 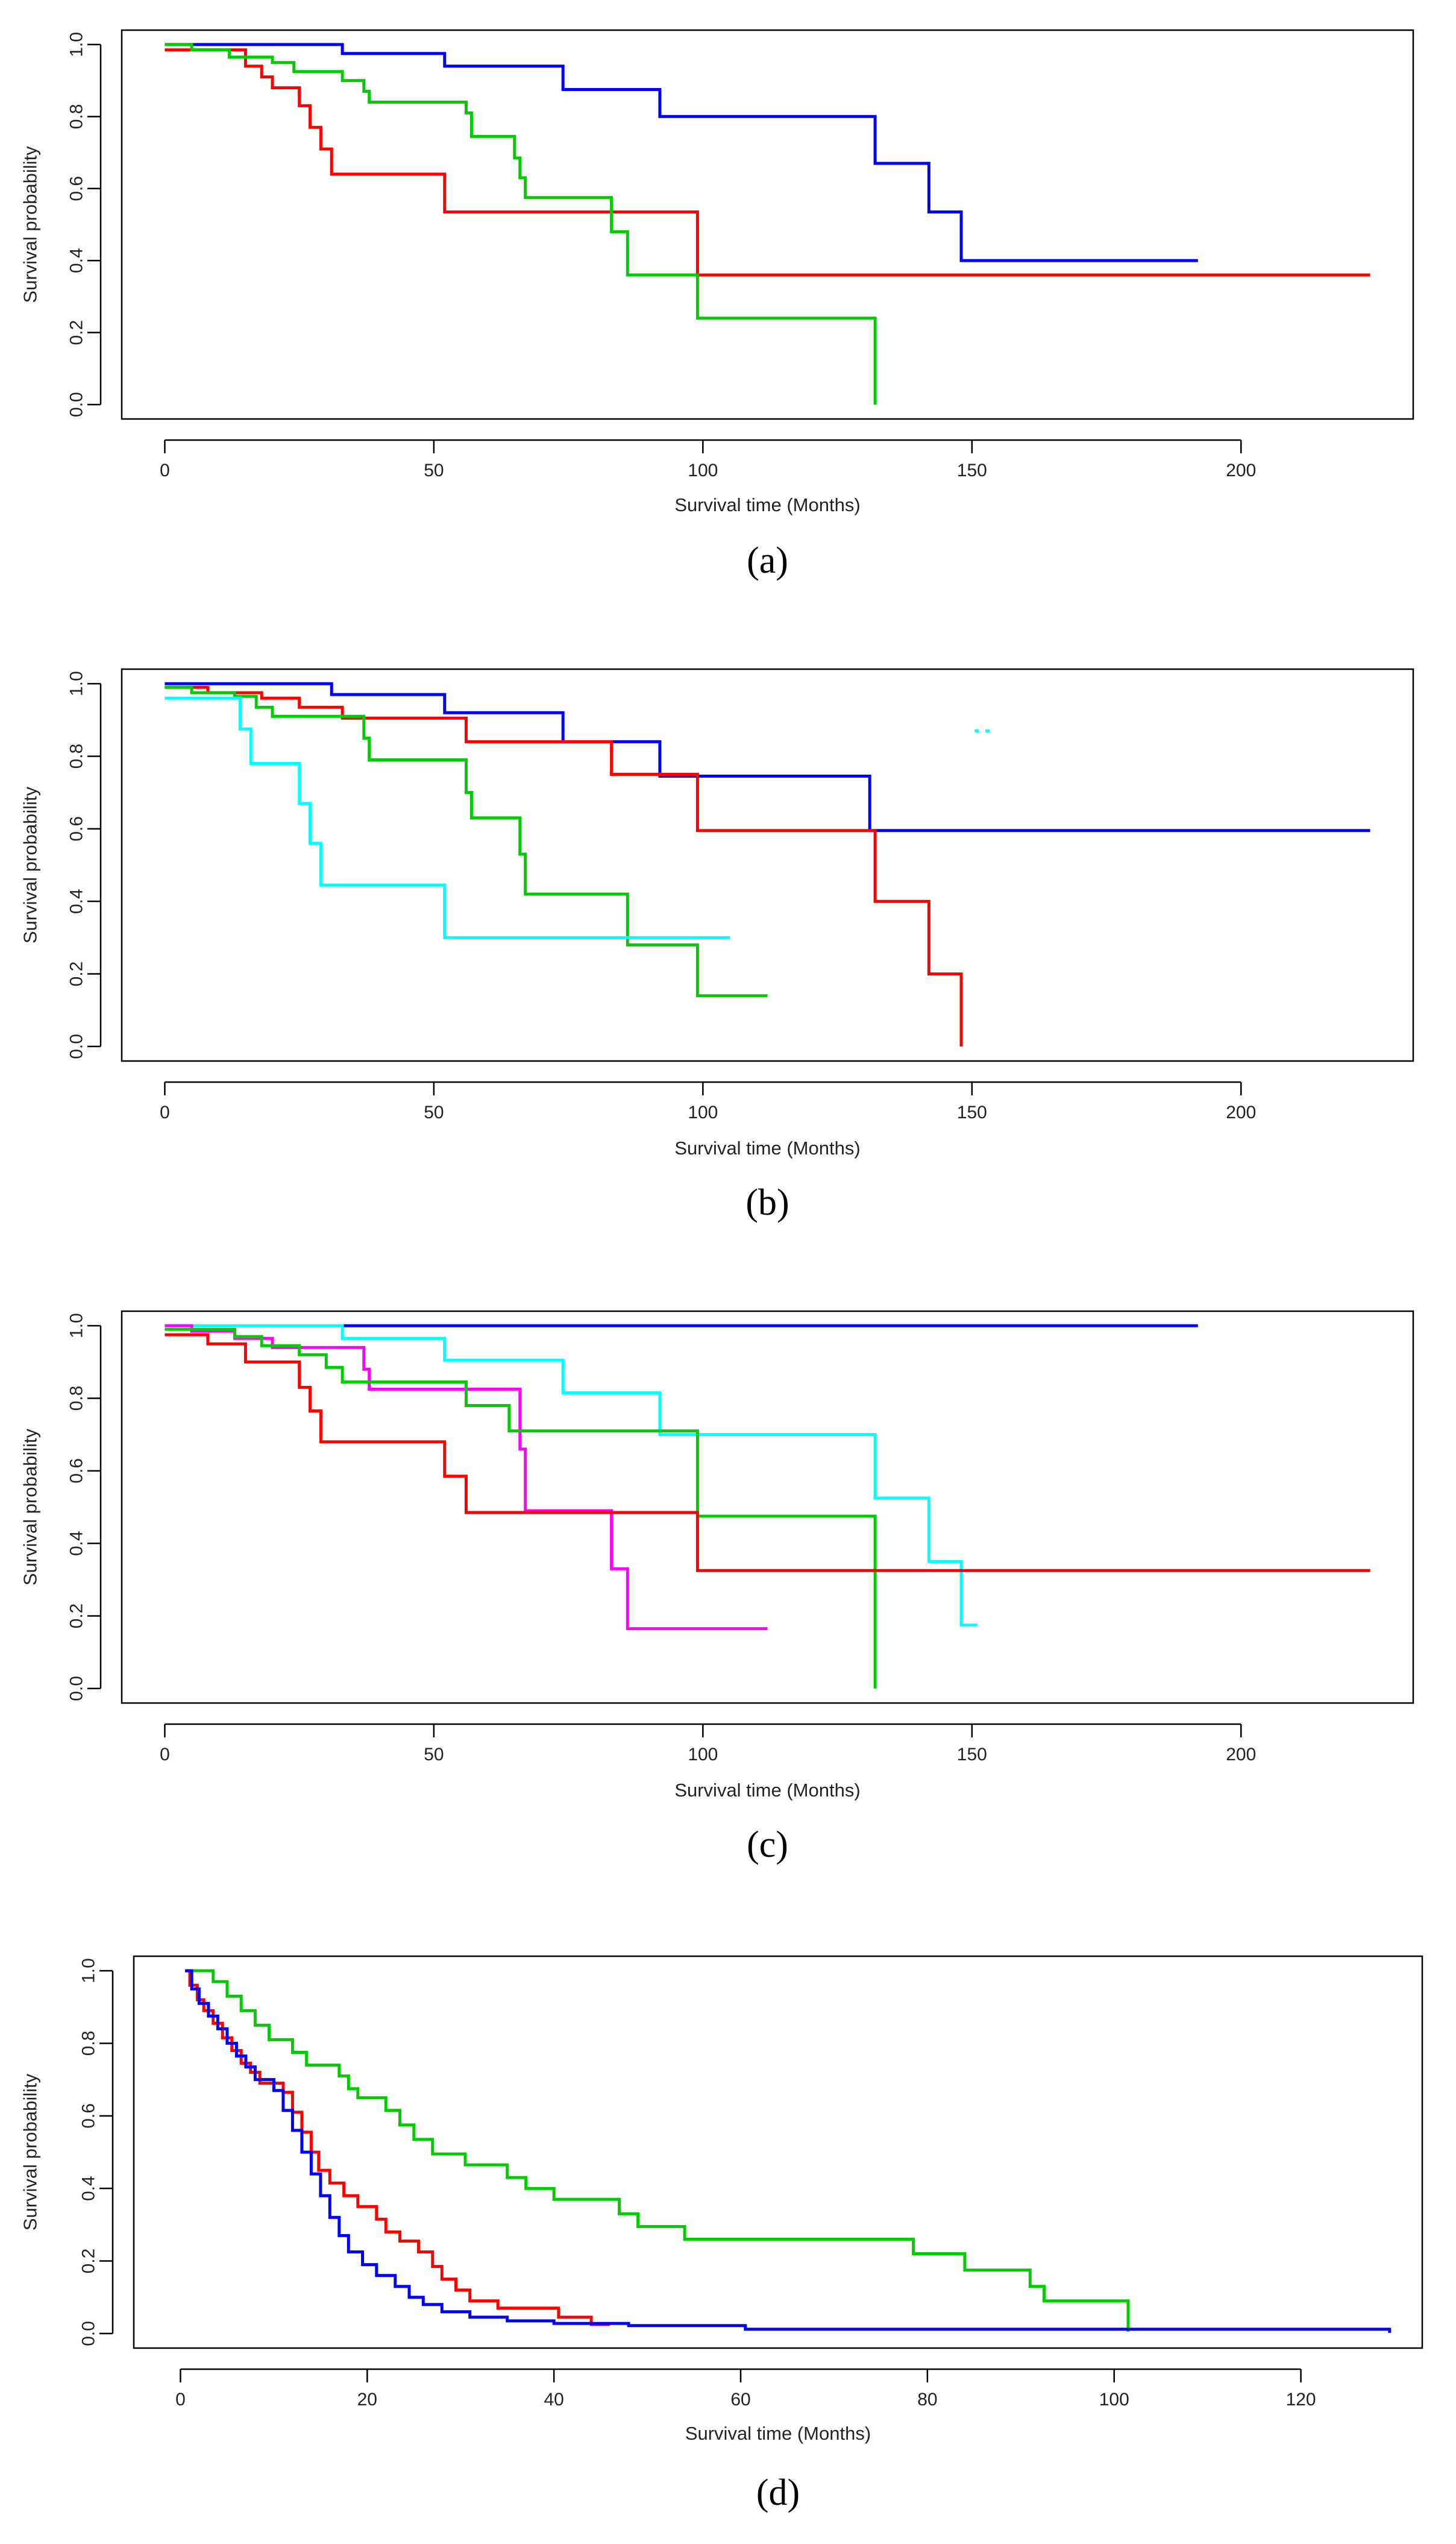 I want to click on x-tick-label: 120, so click(x=1301, y=2400).